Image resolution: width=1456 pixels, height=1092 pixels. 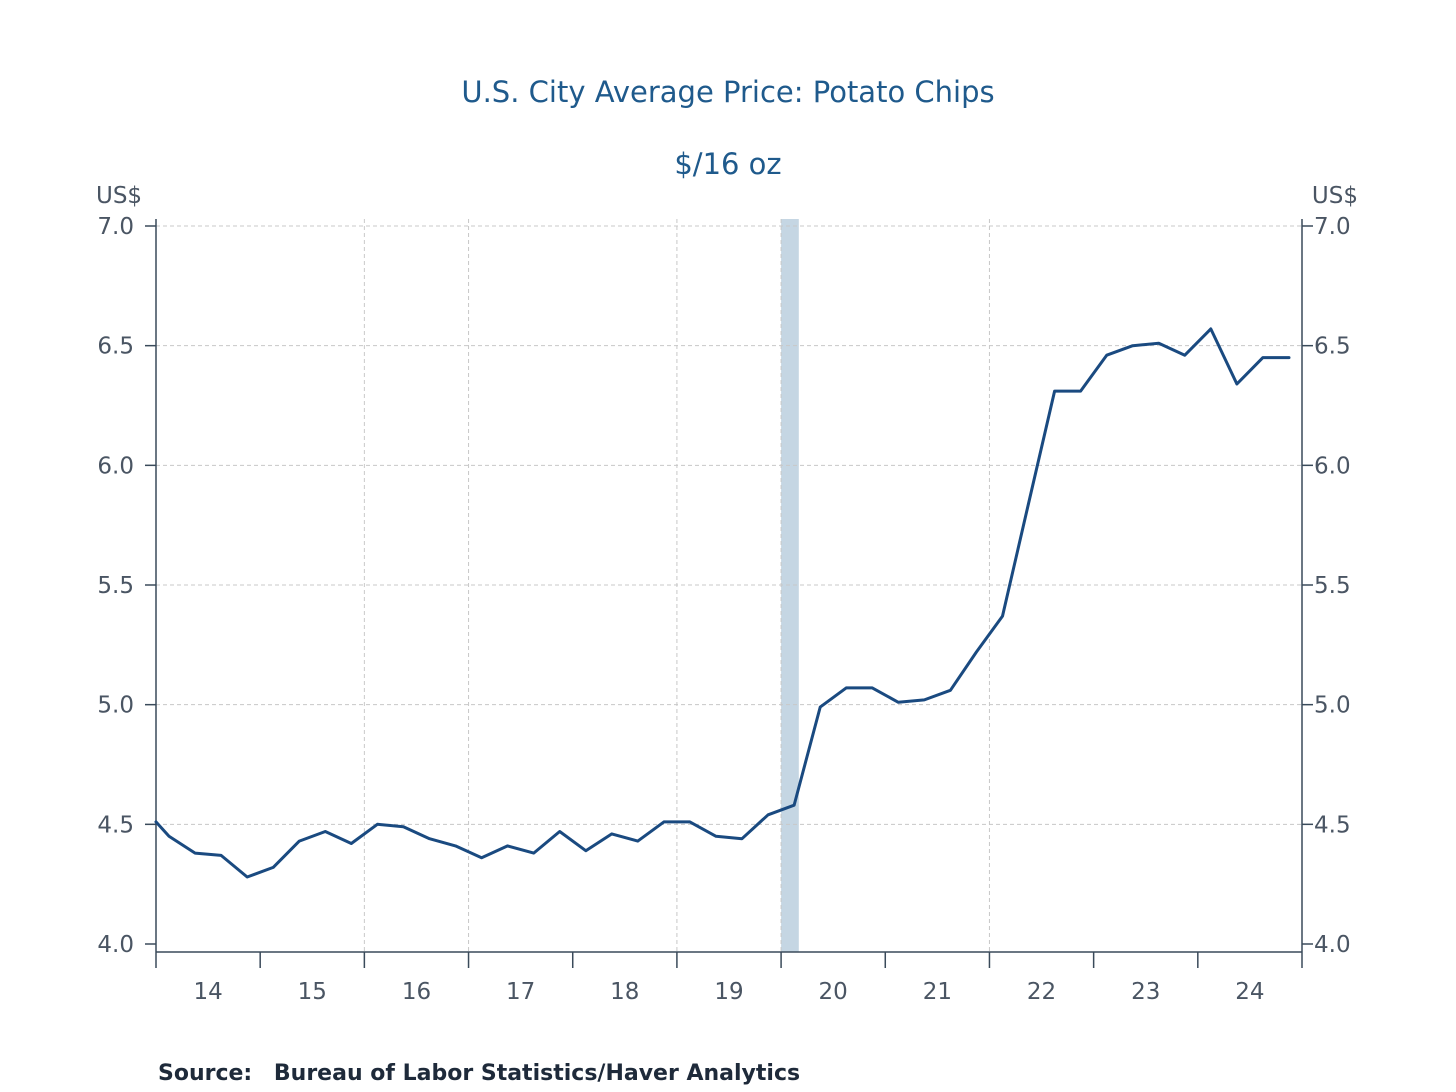 I want to click on chart-title: U.S. City Average Price: Potato Chips, so click(x=727, y=92).